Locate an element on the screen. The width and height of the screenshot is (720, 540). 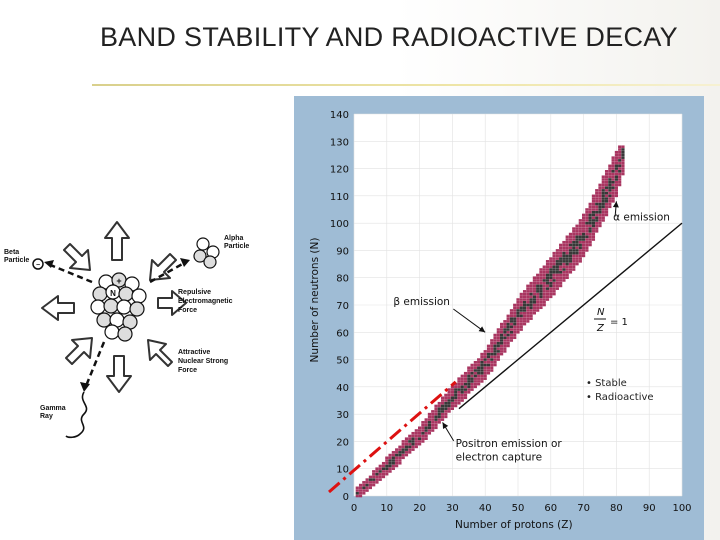
y-tick-label: 120 is located at coordinates (339, 170).